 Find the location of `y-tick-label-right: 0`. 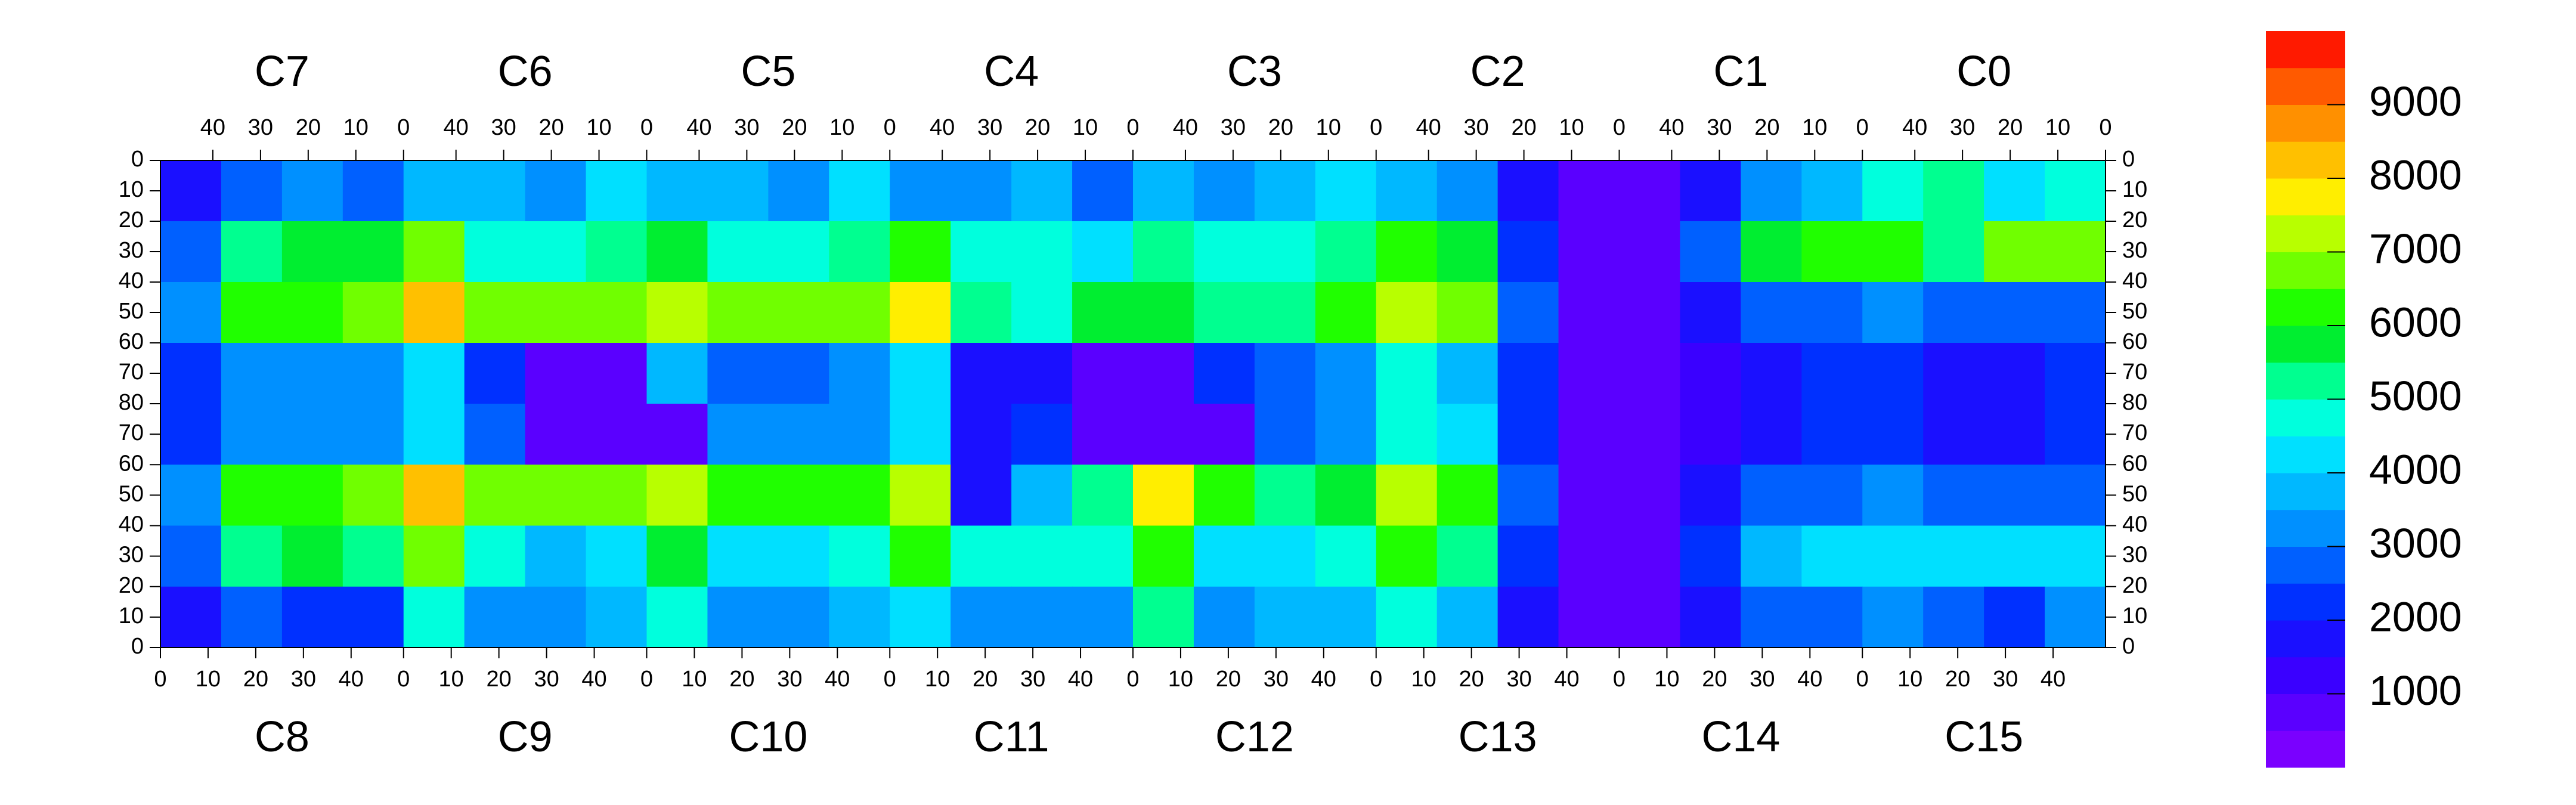

y-tick-label-right: 0 is located at coordinates (2128, 159).